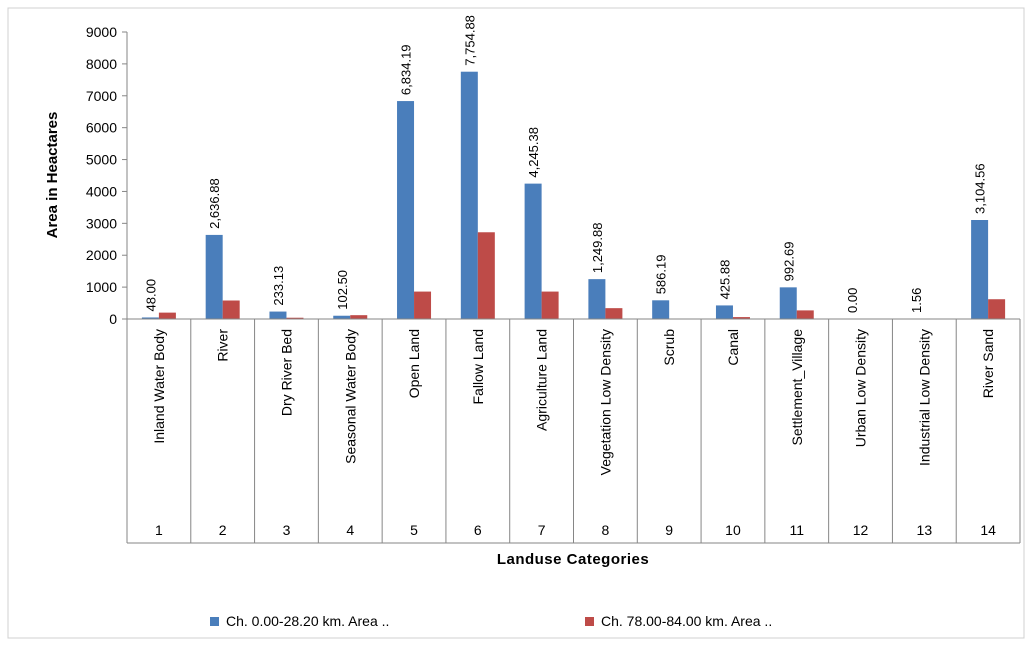 The image size is (1032, 648). Describe the element at coordinates (101, 191) in the screenshot. I see `y-tick-label: 4000` at that location.